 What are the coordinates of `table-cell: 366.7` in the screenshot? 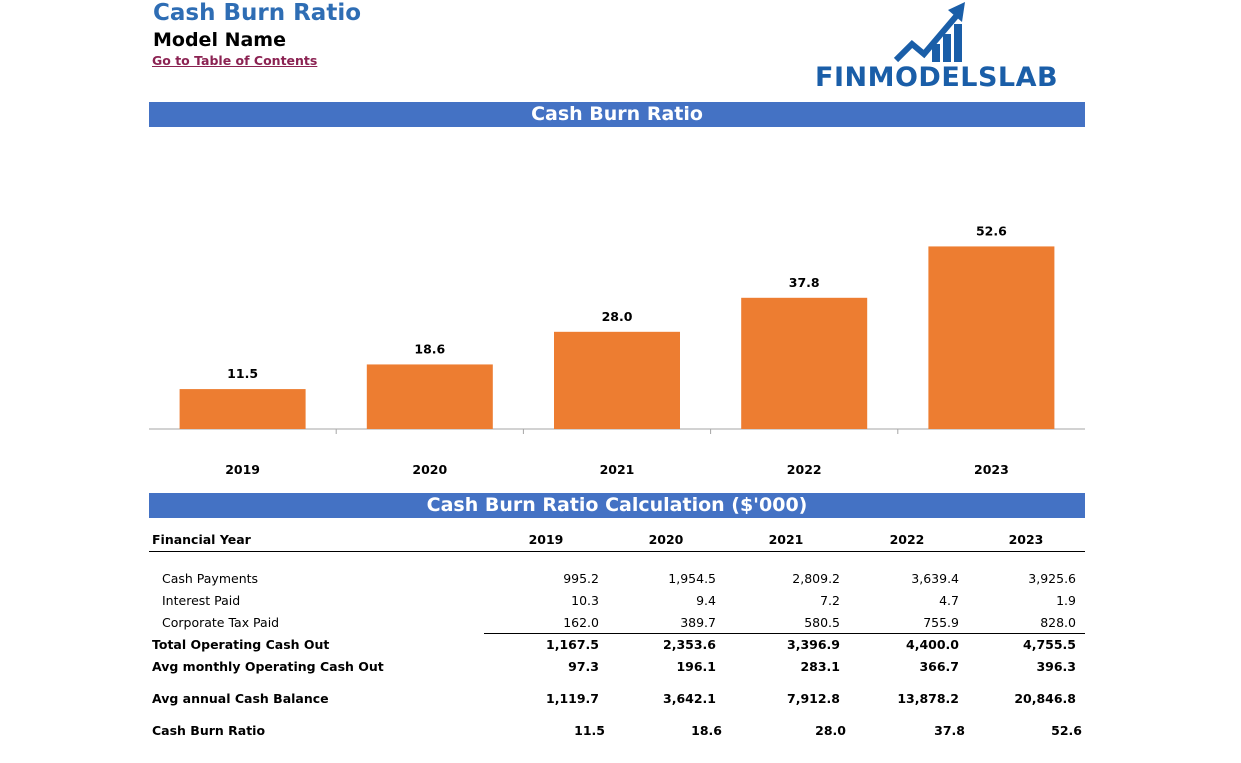 It's located at (939, 666).